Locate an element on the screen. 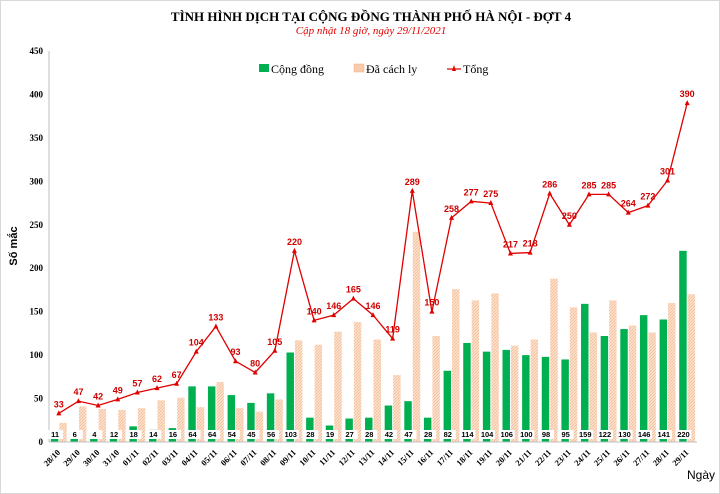 This screenshot has height=494, width=720. y-tick-label: 400 is located at coordinates (37, 94).